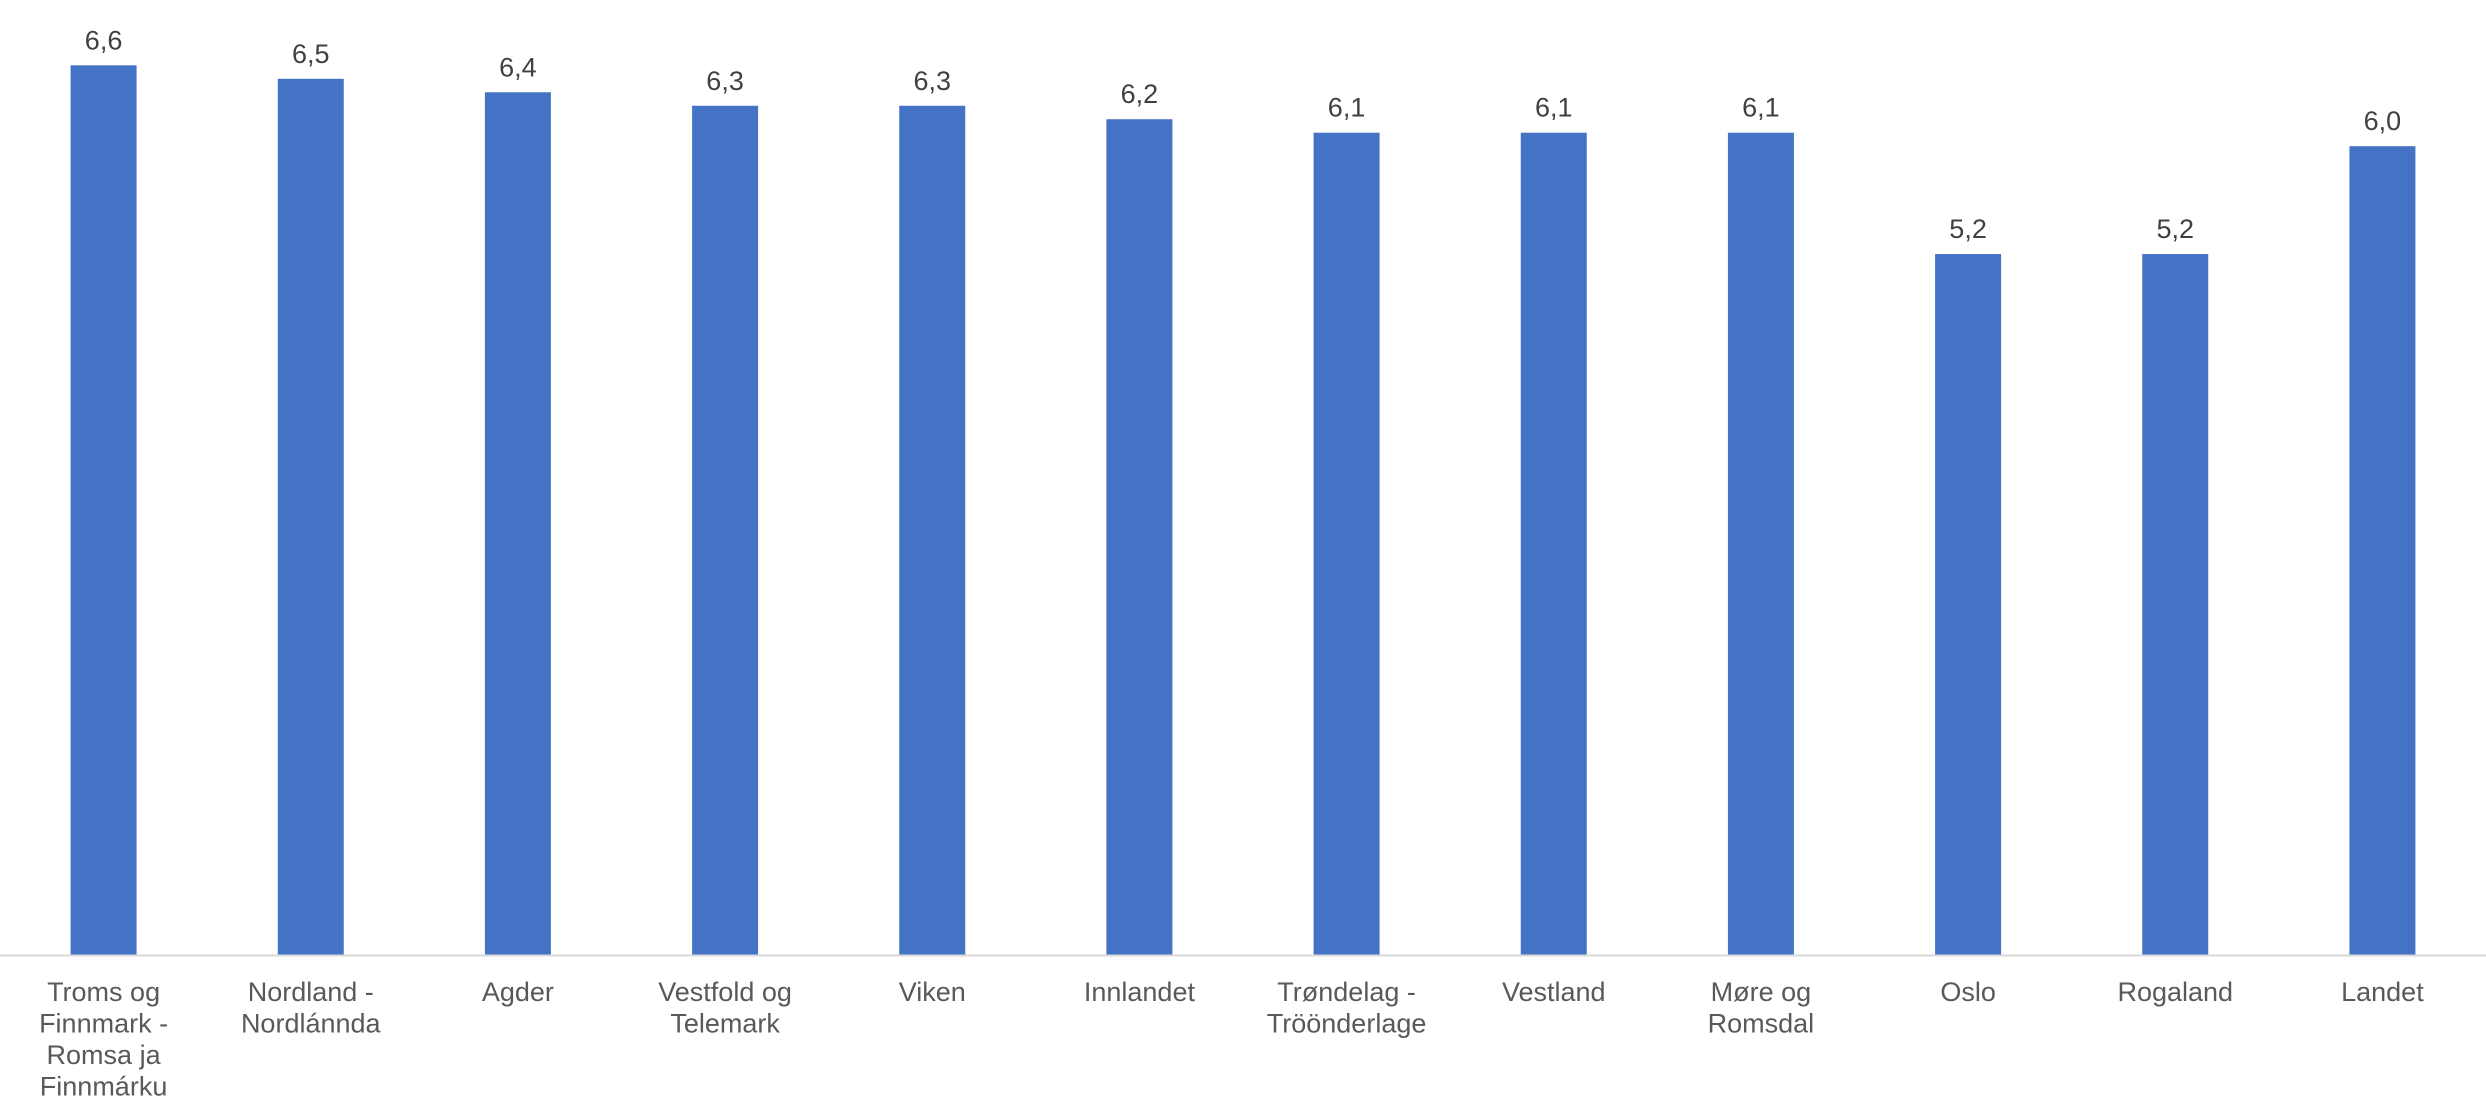 Image resolution: width=2486 pixels, height=1101 pixels. Describe the element at coordinates (1761, 1024) in the screenshot. I see `category-label-line: Romsdal` at that location.